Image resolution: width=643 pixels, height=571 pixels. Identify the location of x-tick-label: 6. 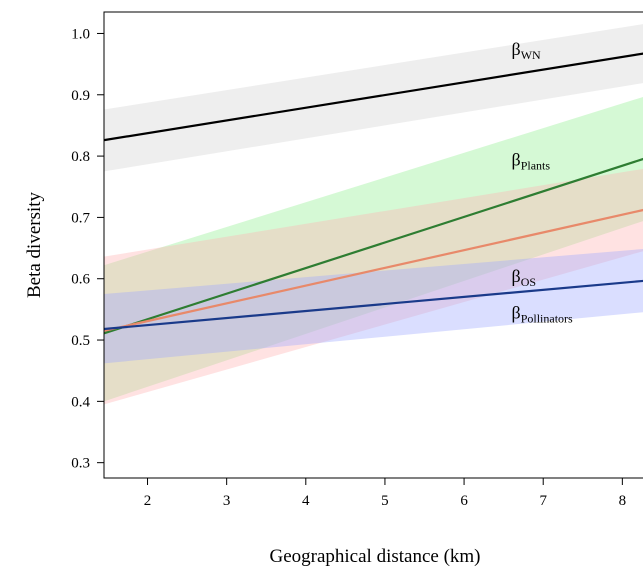
(464, 501).